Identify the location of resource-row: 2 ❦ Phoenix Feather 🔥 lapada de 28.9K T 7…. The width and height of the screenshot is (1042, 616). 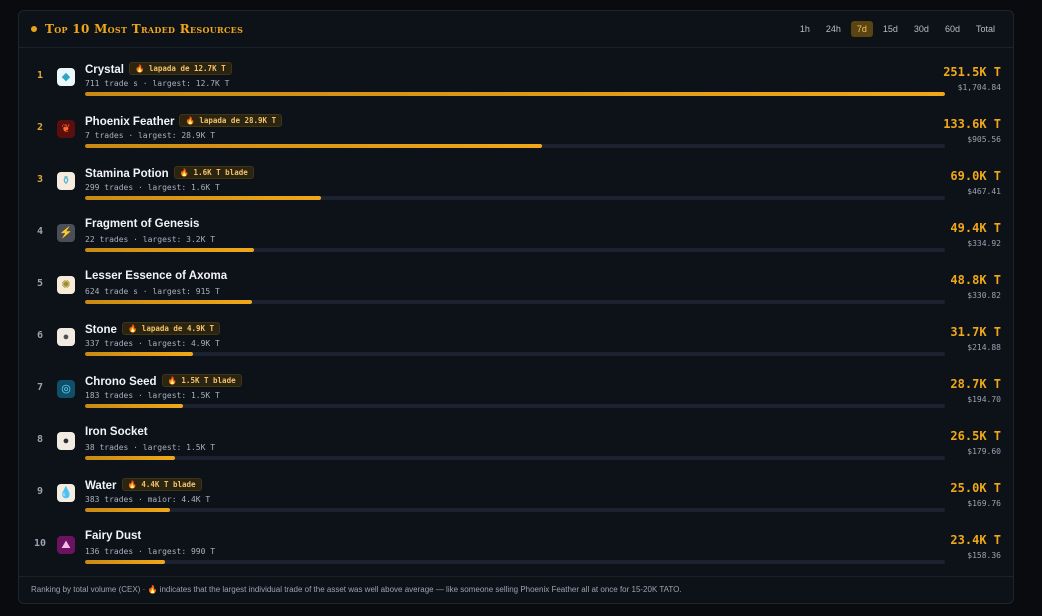
(516, 137).